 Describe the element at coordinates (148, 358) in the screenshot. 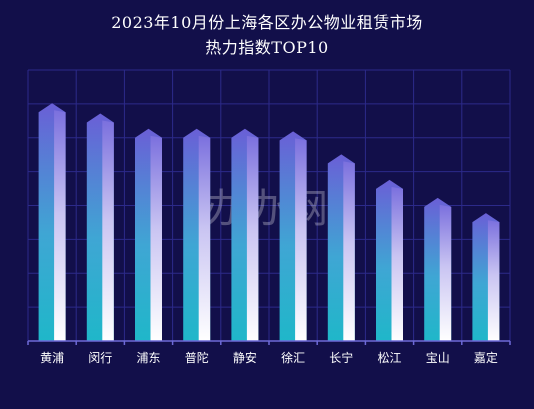

I see `x-tick-label: 浦东` at that location.